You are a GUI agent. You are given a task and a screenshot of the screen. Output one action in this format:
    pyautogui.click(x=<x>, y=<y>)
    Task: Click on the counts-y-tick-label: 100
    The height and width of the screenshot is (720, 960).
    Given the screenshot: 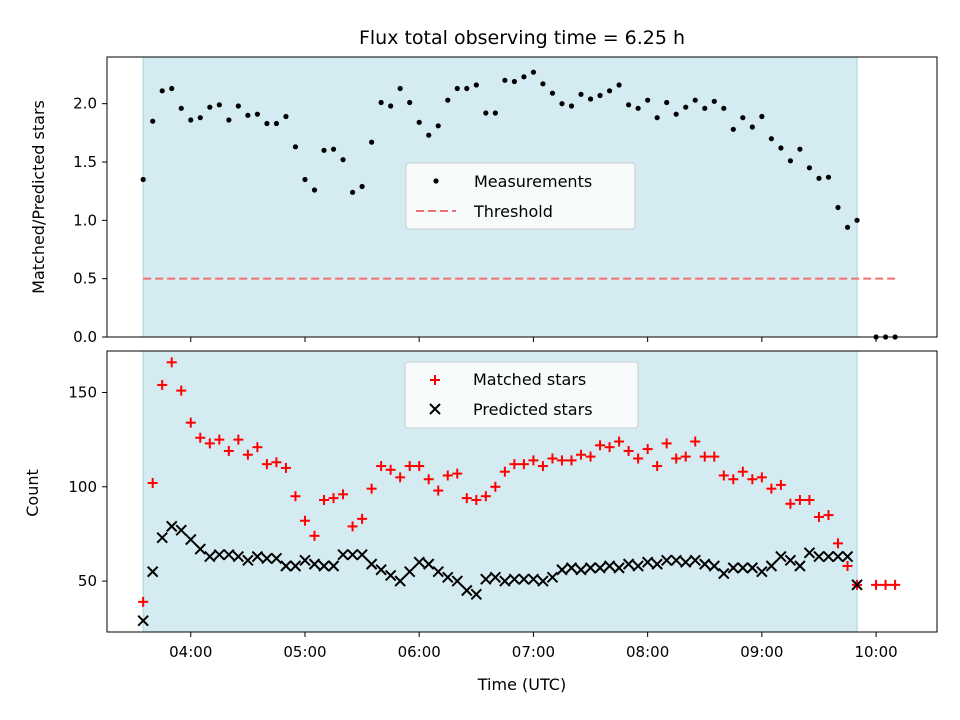 What is the action you would take?
    pyautogui.click(x=82, y=487)
    